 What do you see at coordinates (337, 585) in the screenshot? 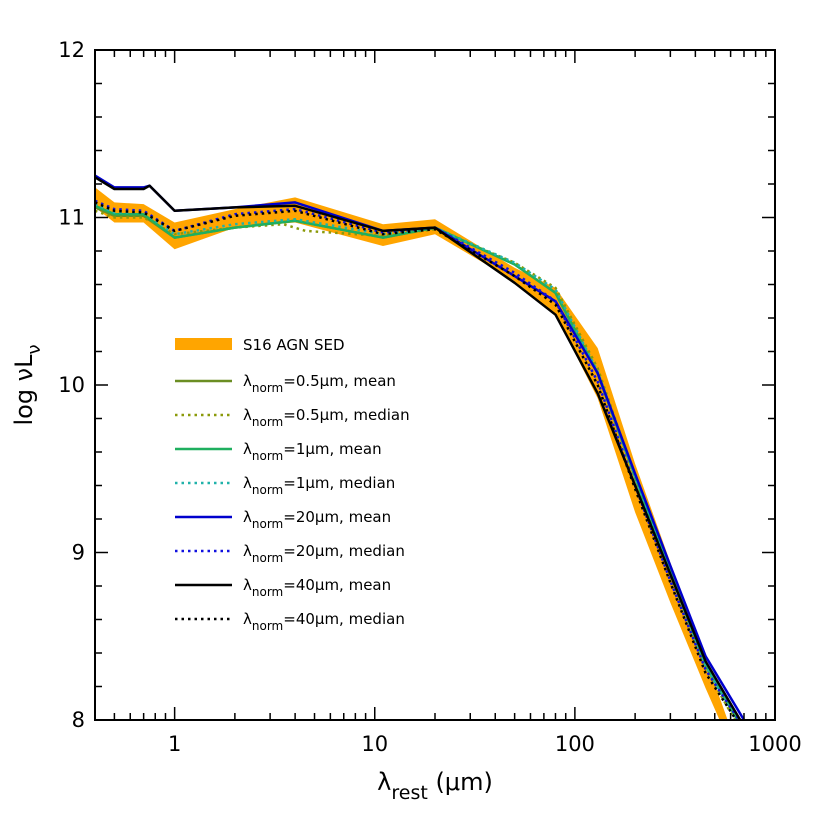
I see `legend-label-text: =40μm, mean` at bounding box center [337, 585].